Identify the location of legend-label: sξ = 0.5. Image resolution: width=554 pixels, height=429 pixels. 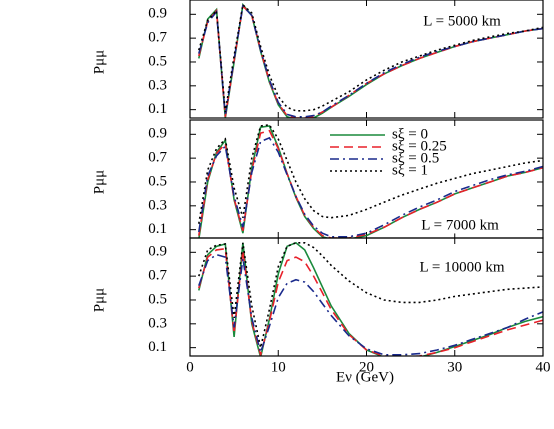
(415, 158).